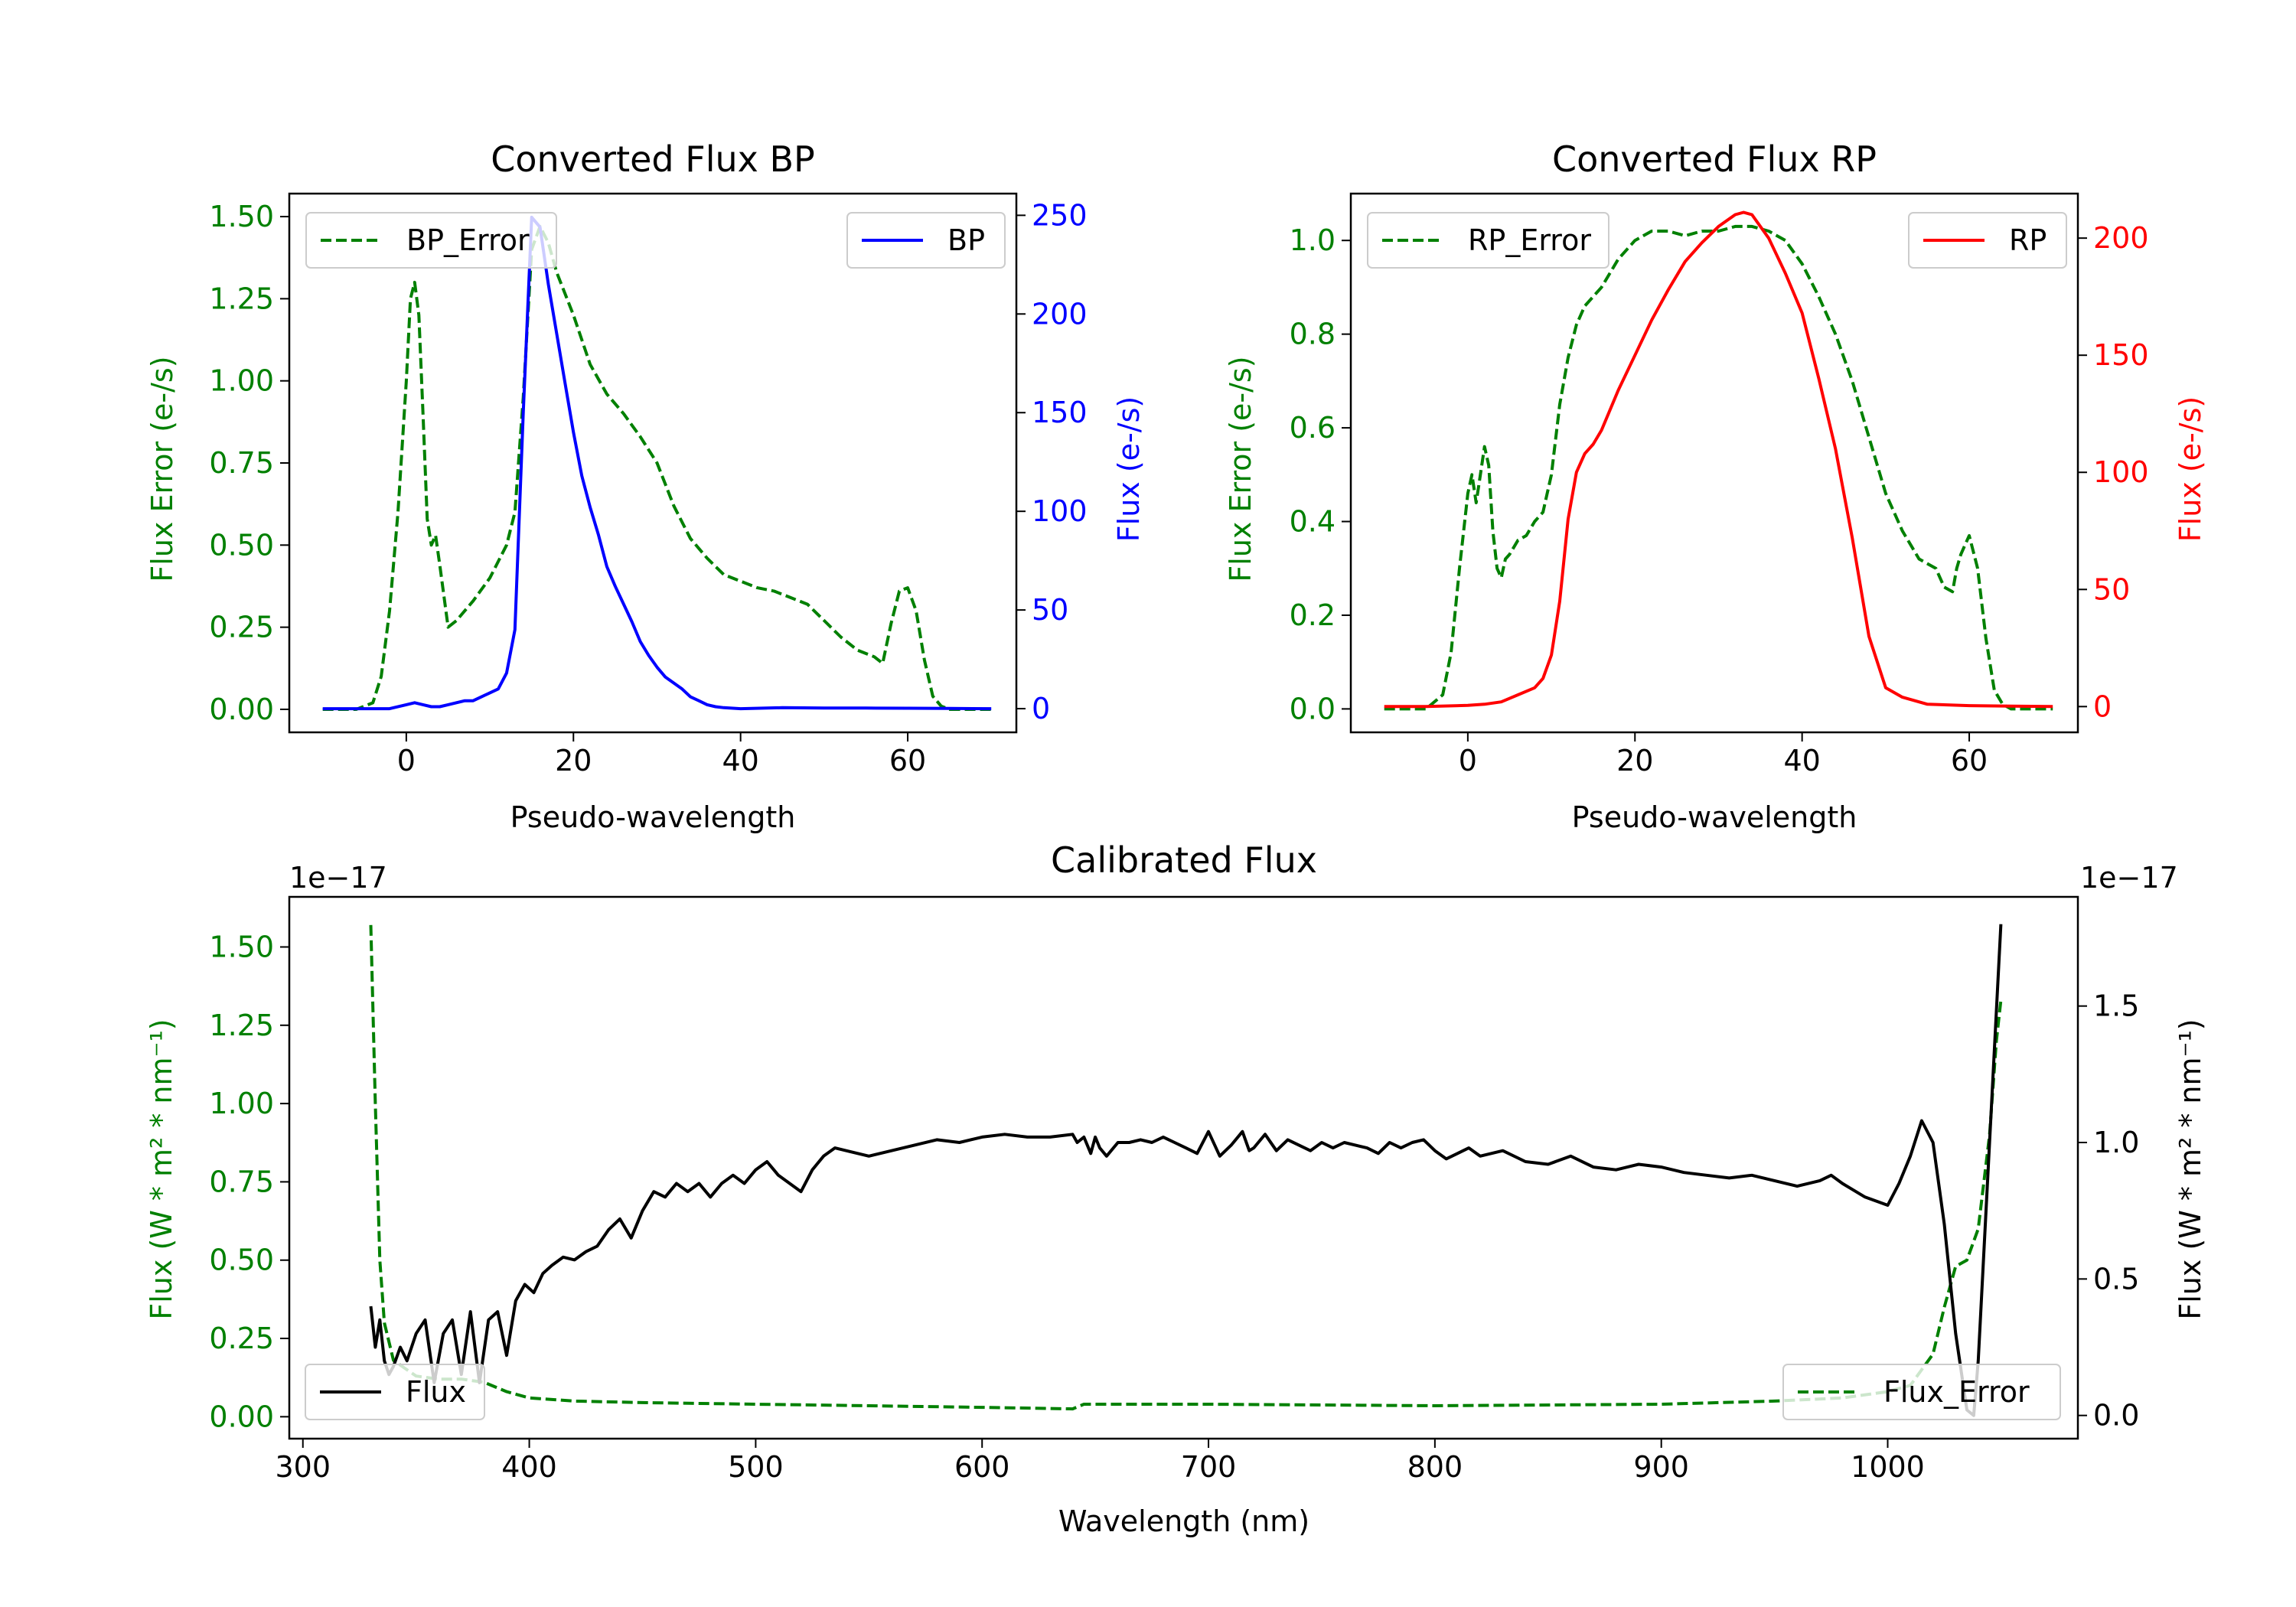  Describe the element at coordinates (241, 1416) in the screenshot. I see `calibrated-left-y-tick-label: 0.00` at that location.